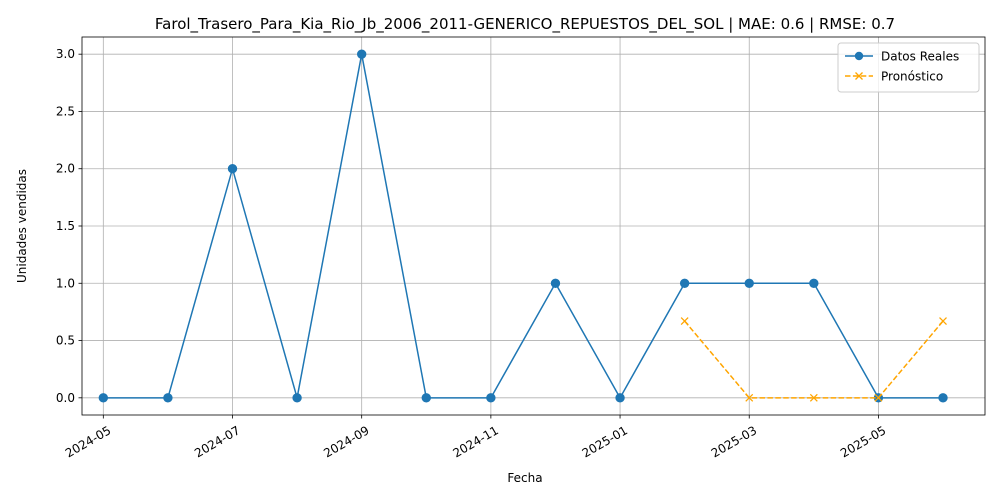  I want to click on legend: Datos Reales Pronóstico, so click(908, 67).